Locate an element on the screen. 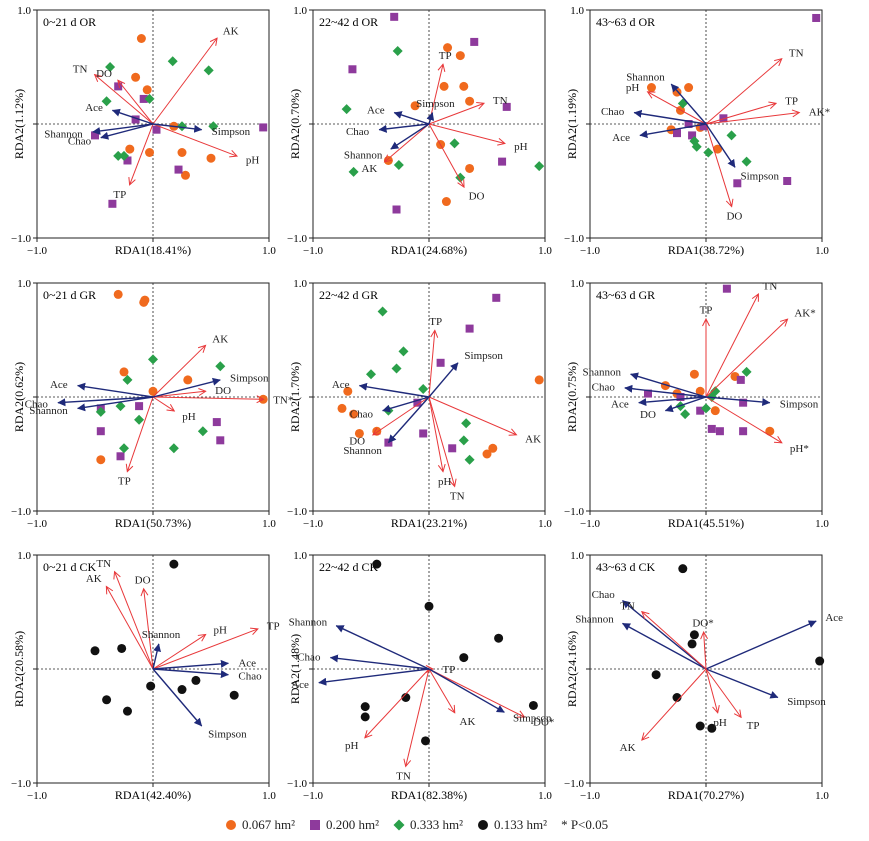 This screenshot has width=869, height=841. y-axis-label: RDA2(1.48%) is located at coordinates (295, 669).